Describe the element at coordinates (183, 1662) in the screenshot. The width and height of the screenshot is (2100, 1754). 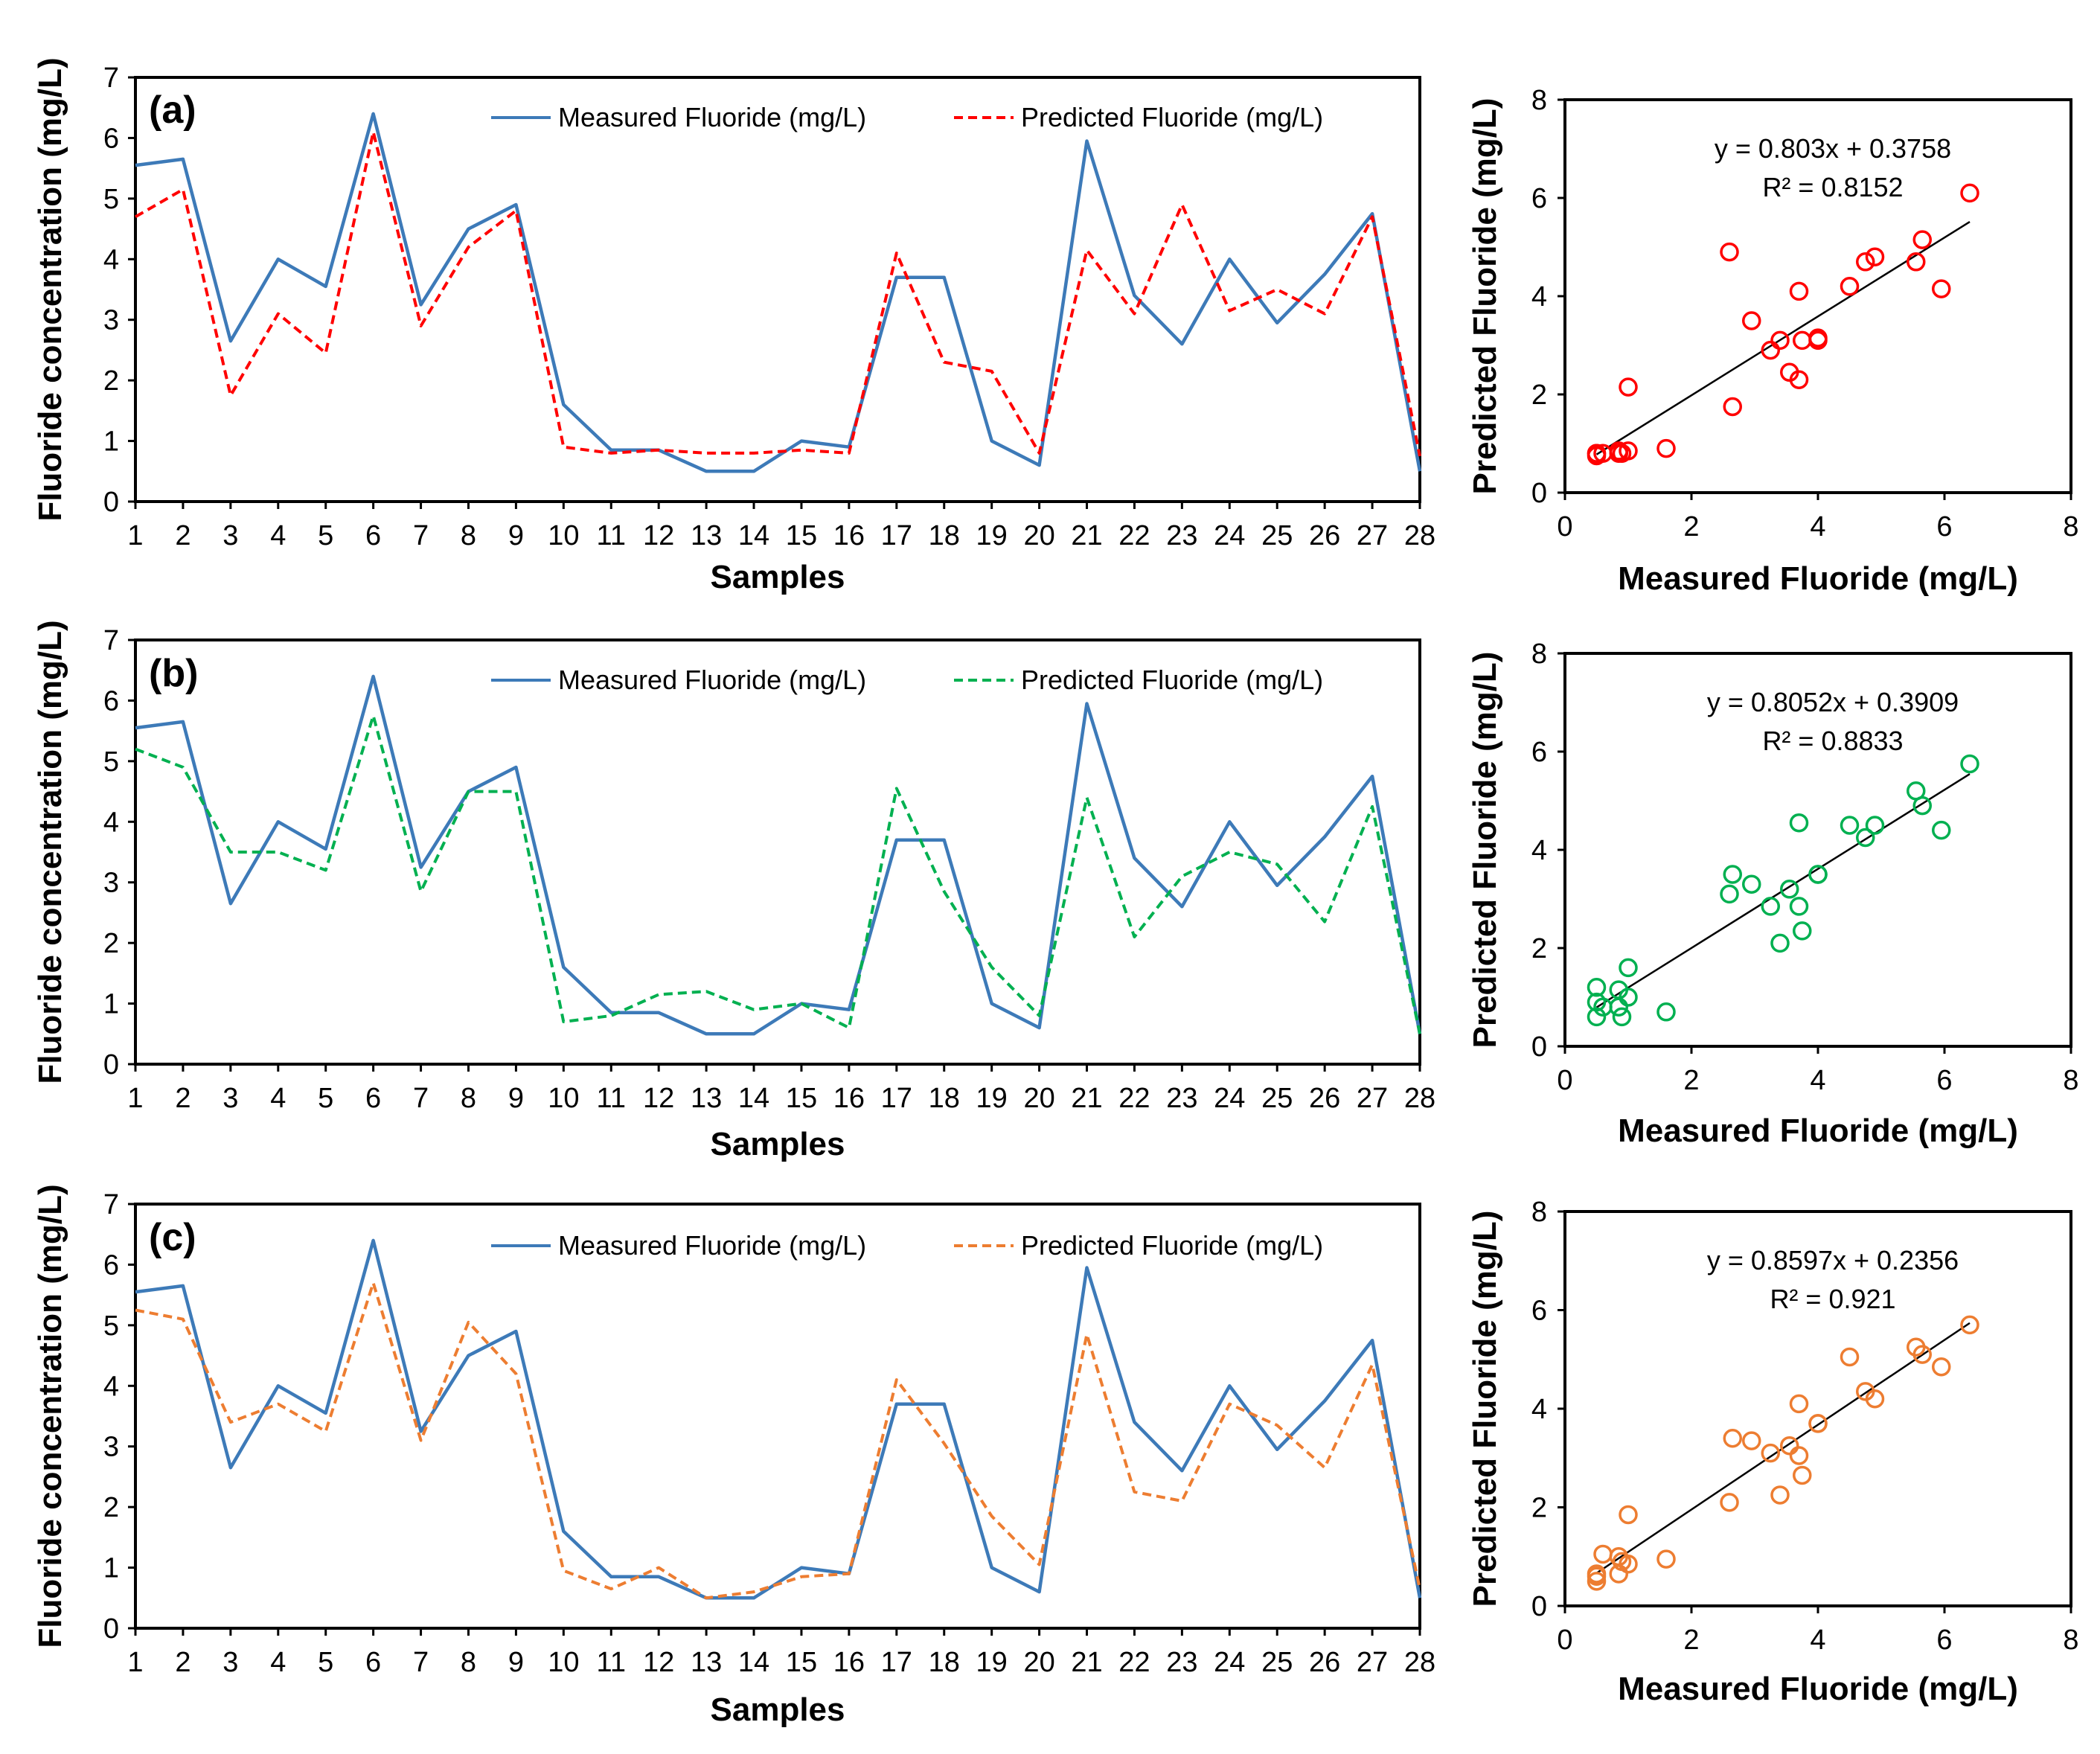
I see `x-tick-label: 2` at that location.